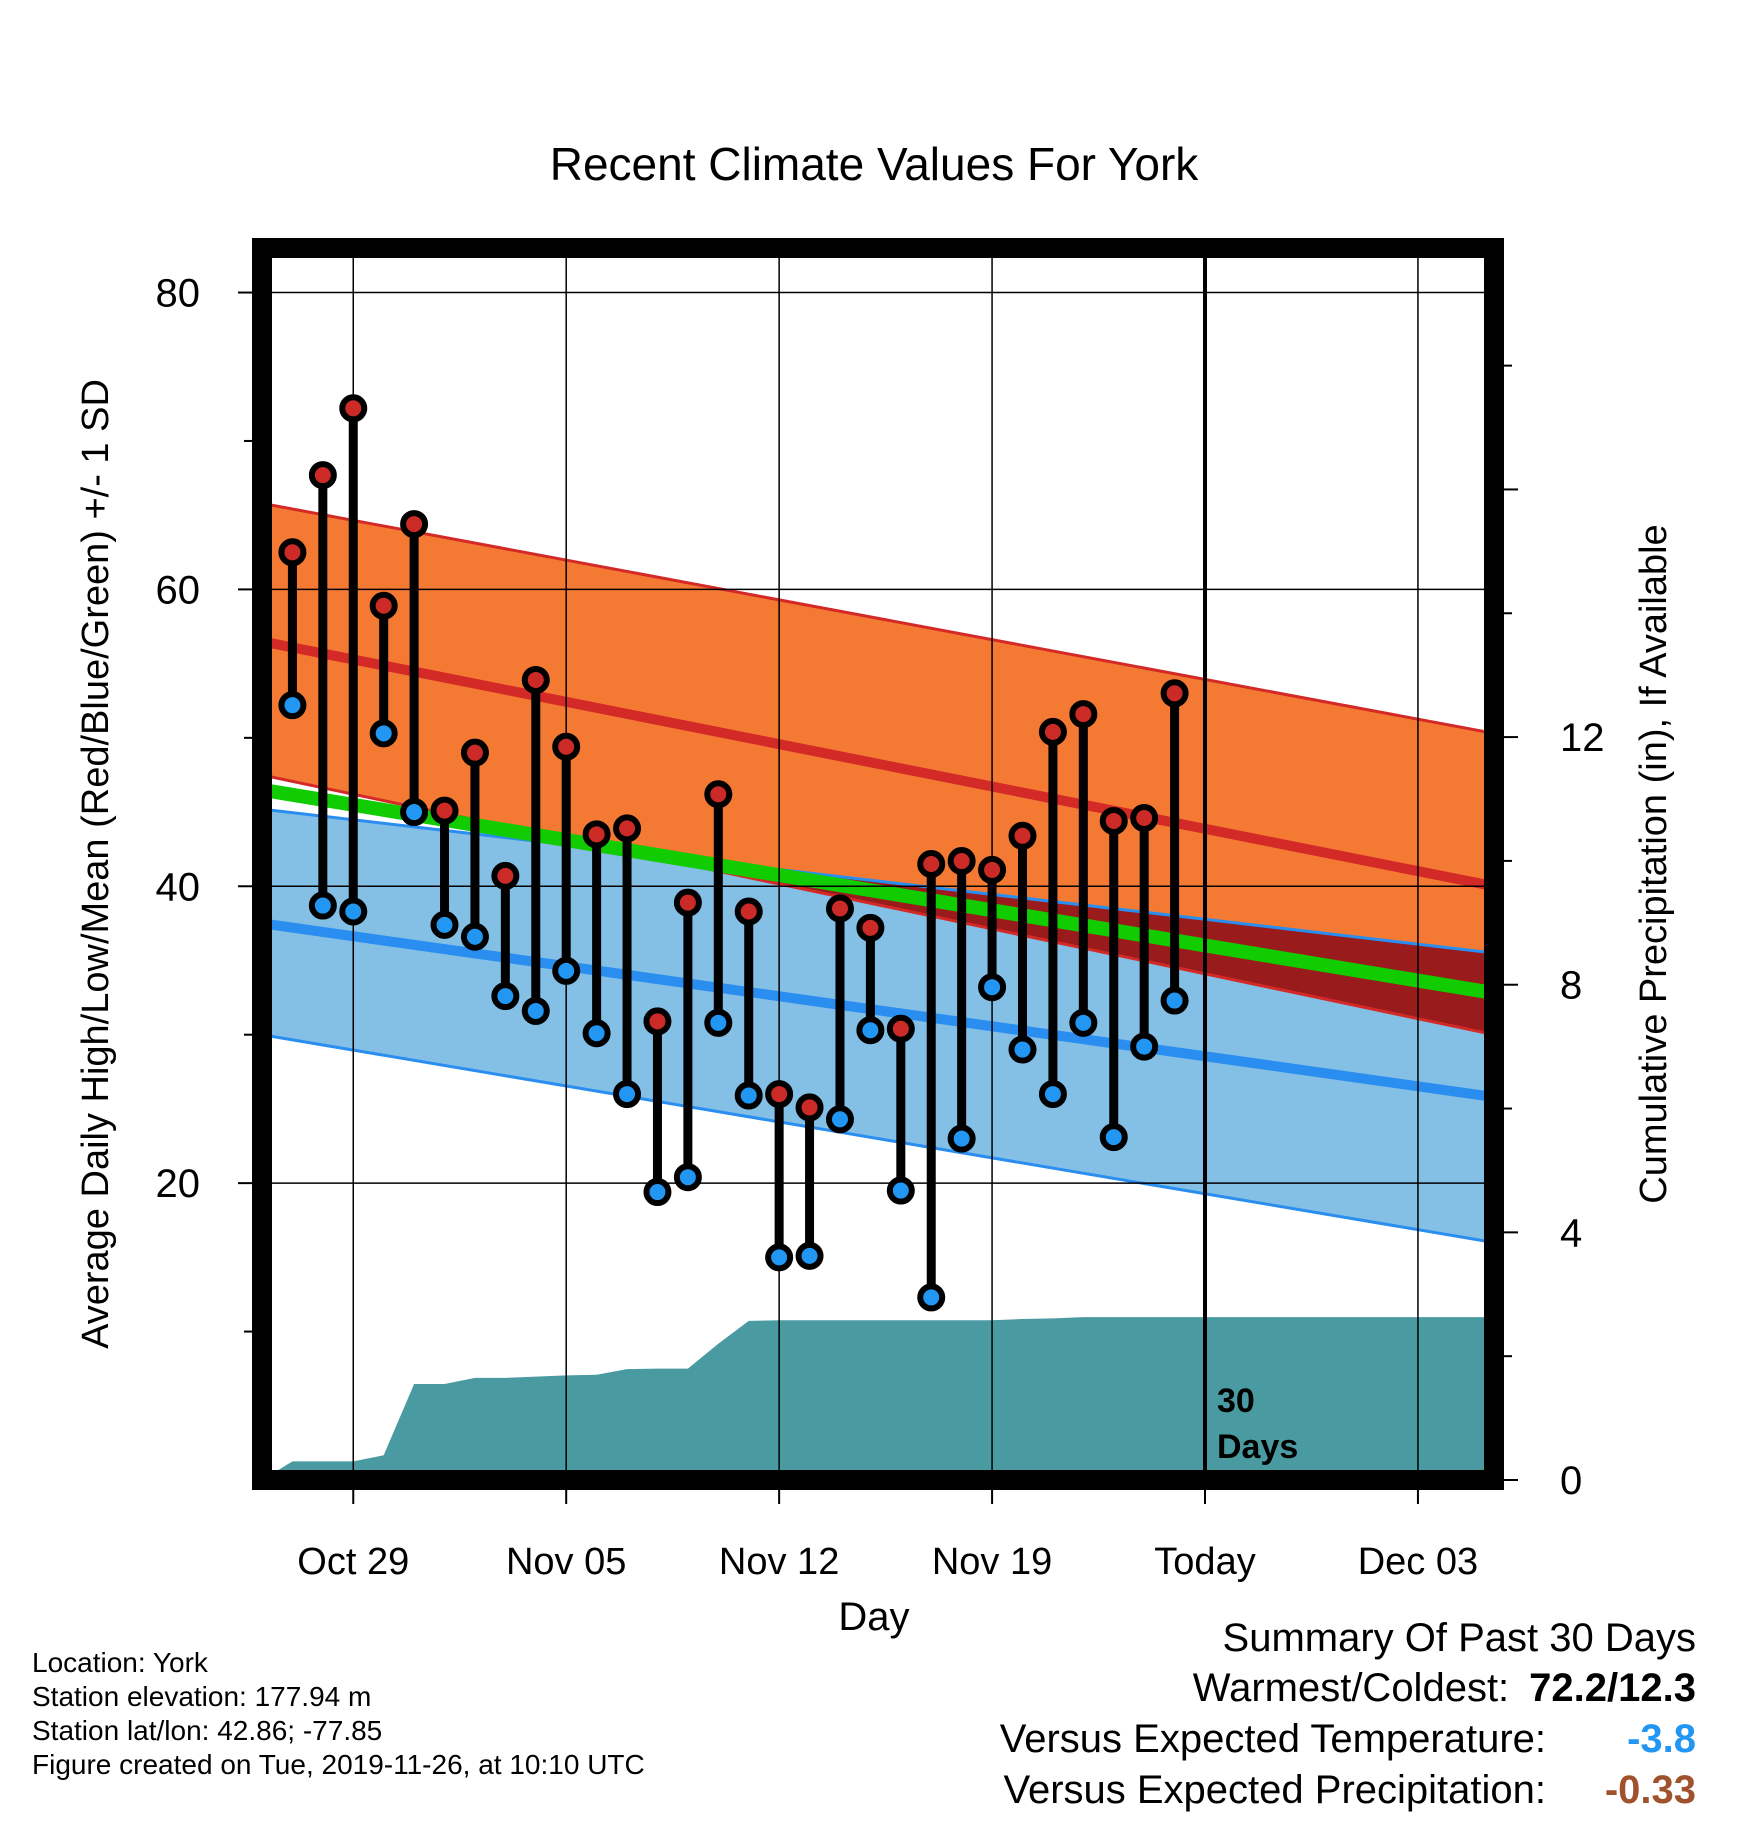  I want to click on x-axis-label: Day, so click(873, 1617).